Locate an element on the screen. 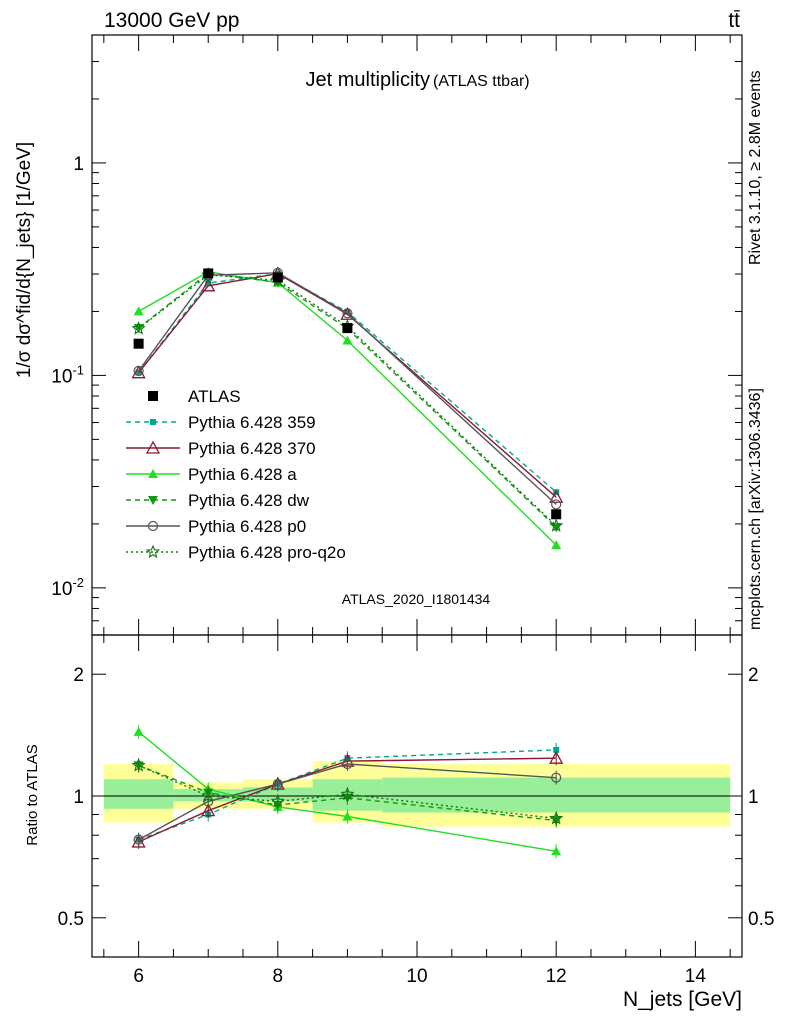 The image size is (786, 1024). legend-label: Pythia 6.428 359 is located at coordinates (252, 422).